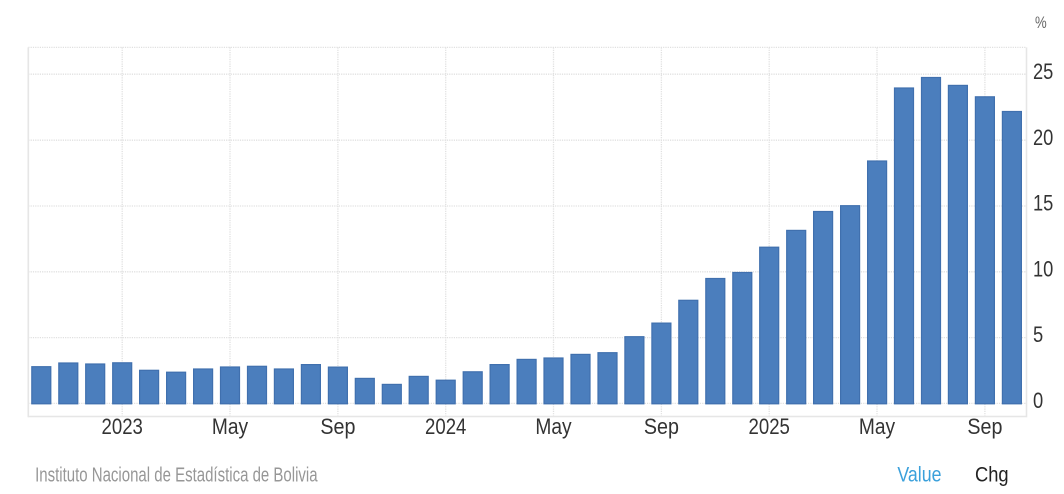 The width and height of the screenshot is (1064, 494). Describe the element at coordinates (1043, 268) in the screenshot. I see `svg-text: 10` at that location.